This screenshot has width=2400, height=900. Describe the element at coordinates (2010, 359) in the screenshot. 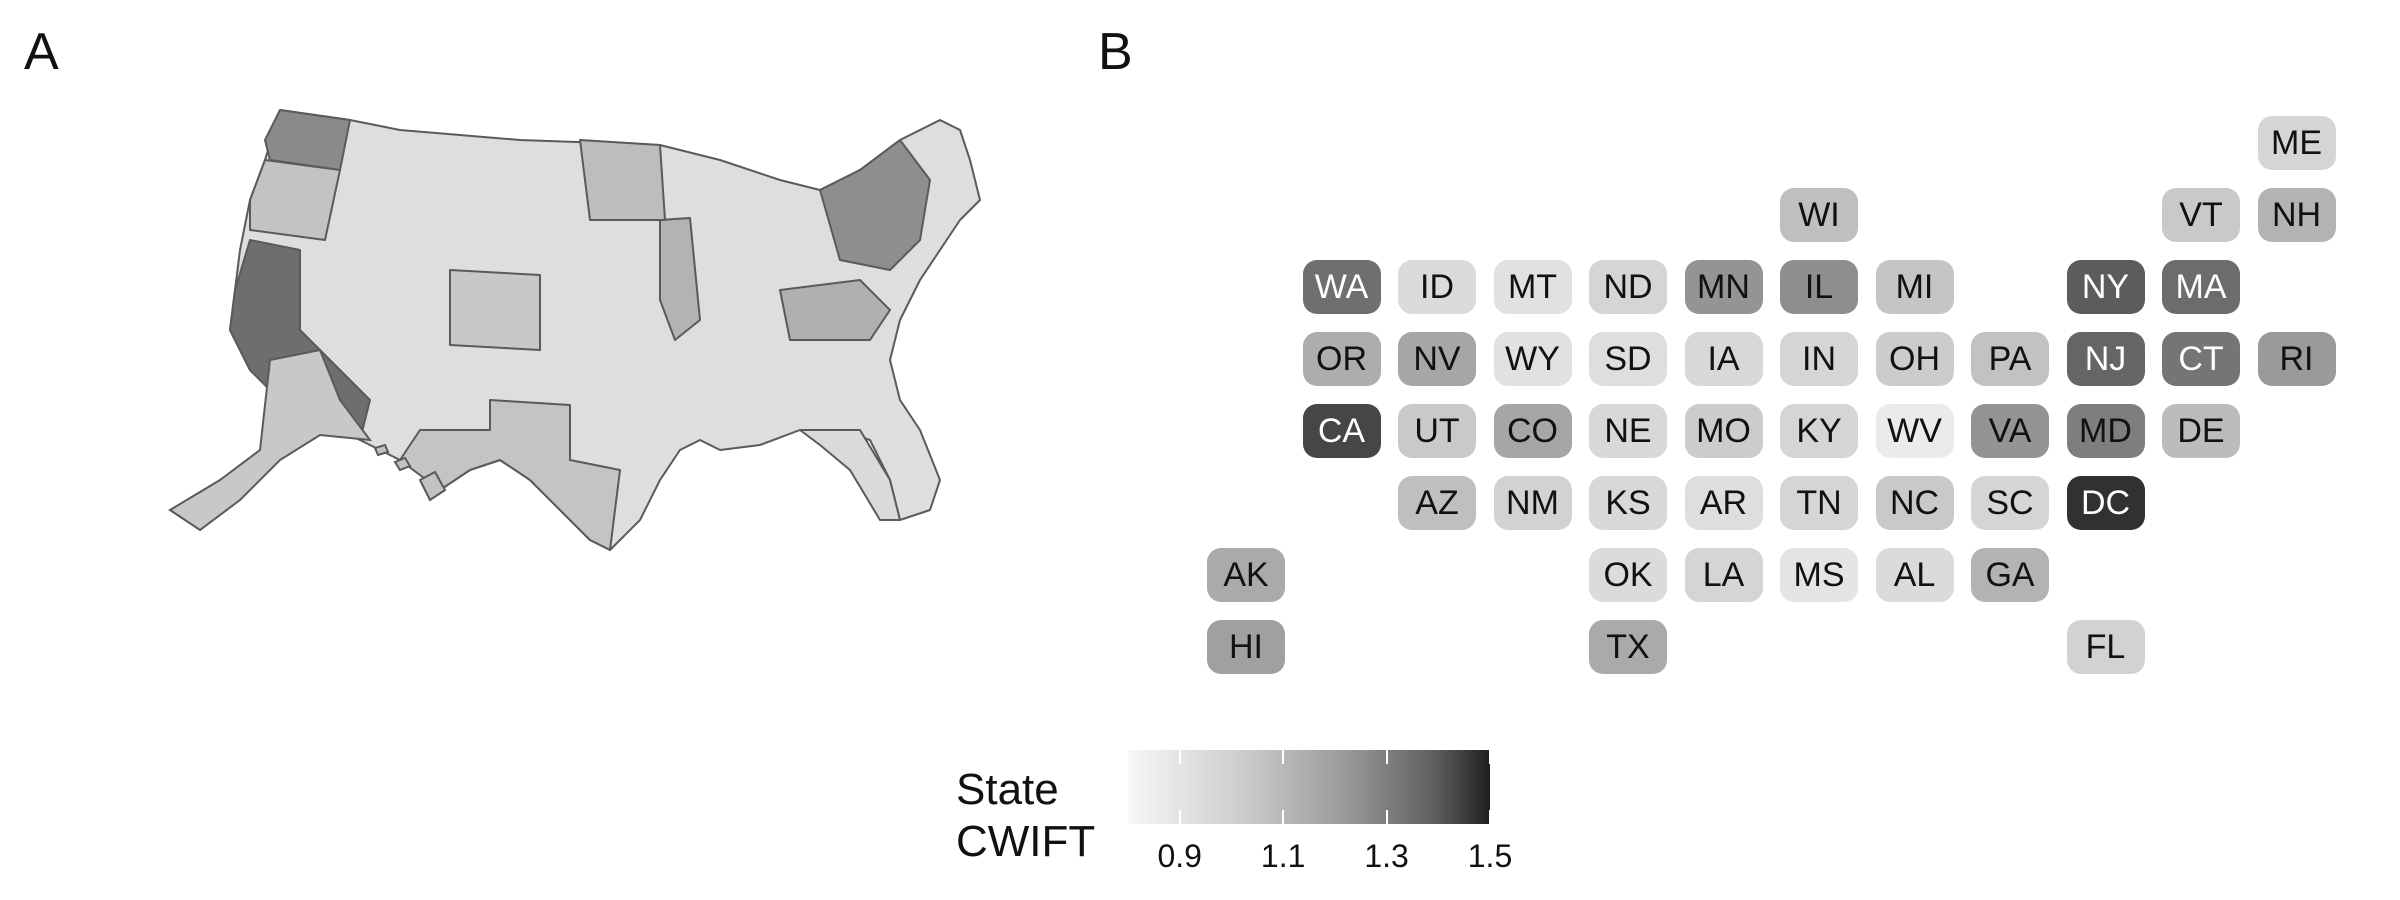

I see `state-tile-pa: PA` at that location.